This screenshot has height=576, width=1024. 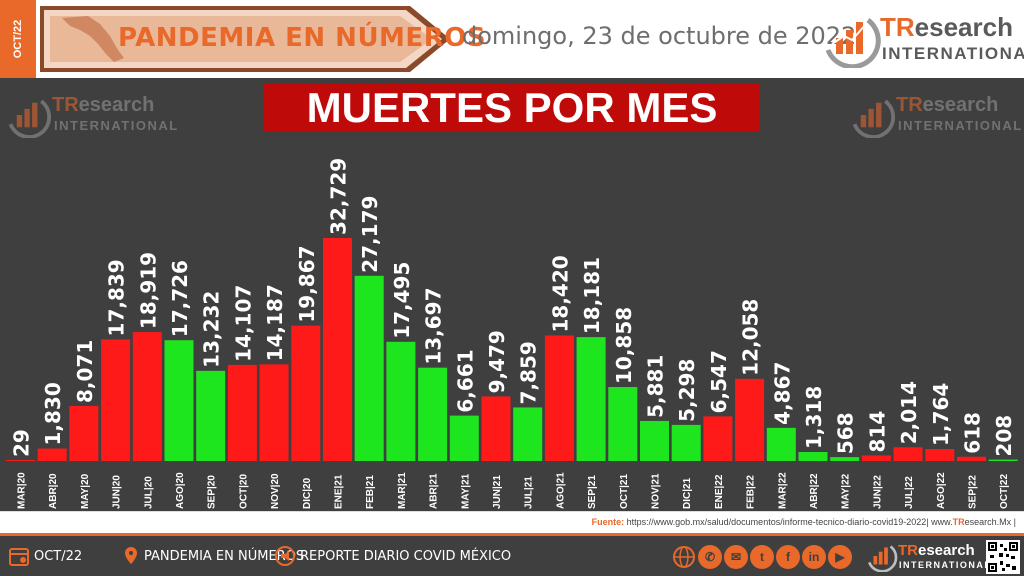 What do you see at coordinates (592, 295) in the screenshot?
I see `data-label: 18,181` at bounding box center [592, 295].